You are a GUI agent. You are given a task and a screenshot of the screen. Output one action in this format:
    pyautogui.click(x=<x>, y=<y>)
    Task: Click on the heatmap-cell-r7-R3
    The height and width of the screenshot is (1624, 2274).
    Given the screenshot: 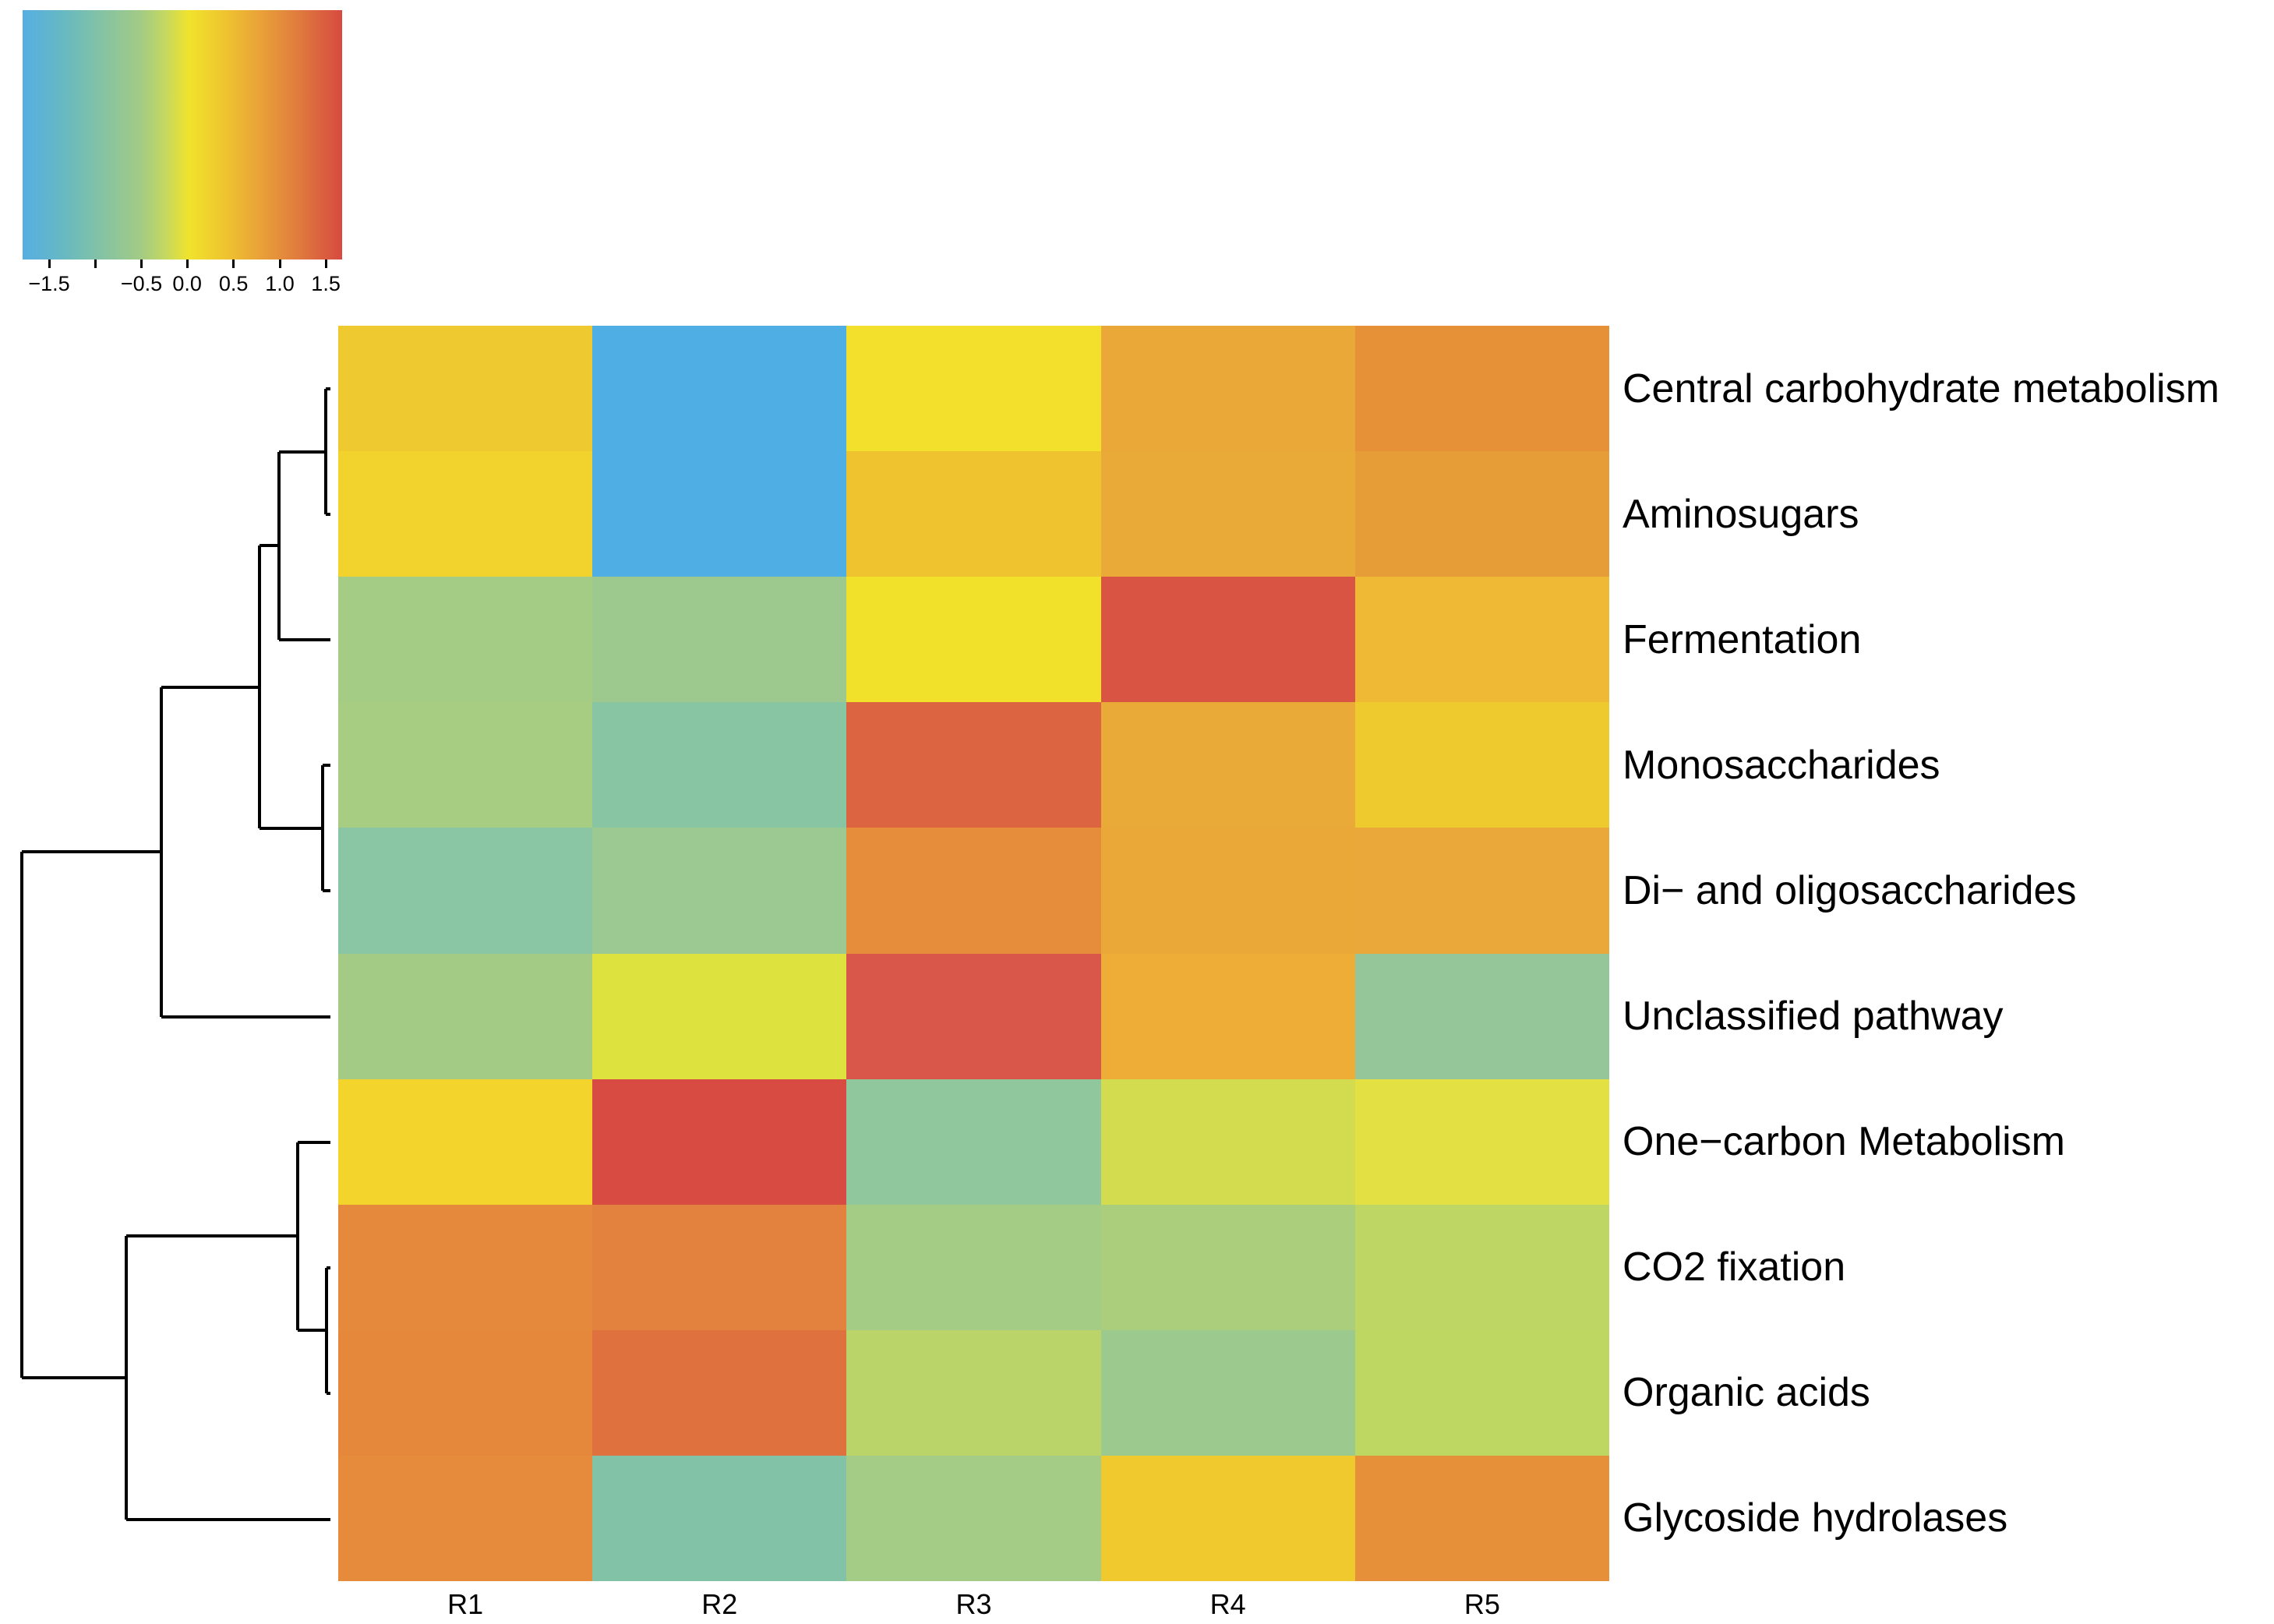 What is the action you would take?
    pyautogui.click(x=973, y=1142)
    